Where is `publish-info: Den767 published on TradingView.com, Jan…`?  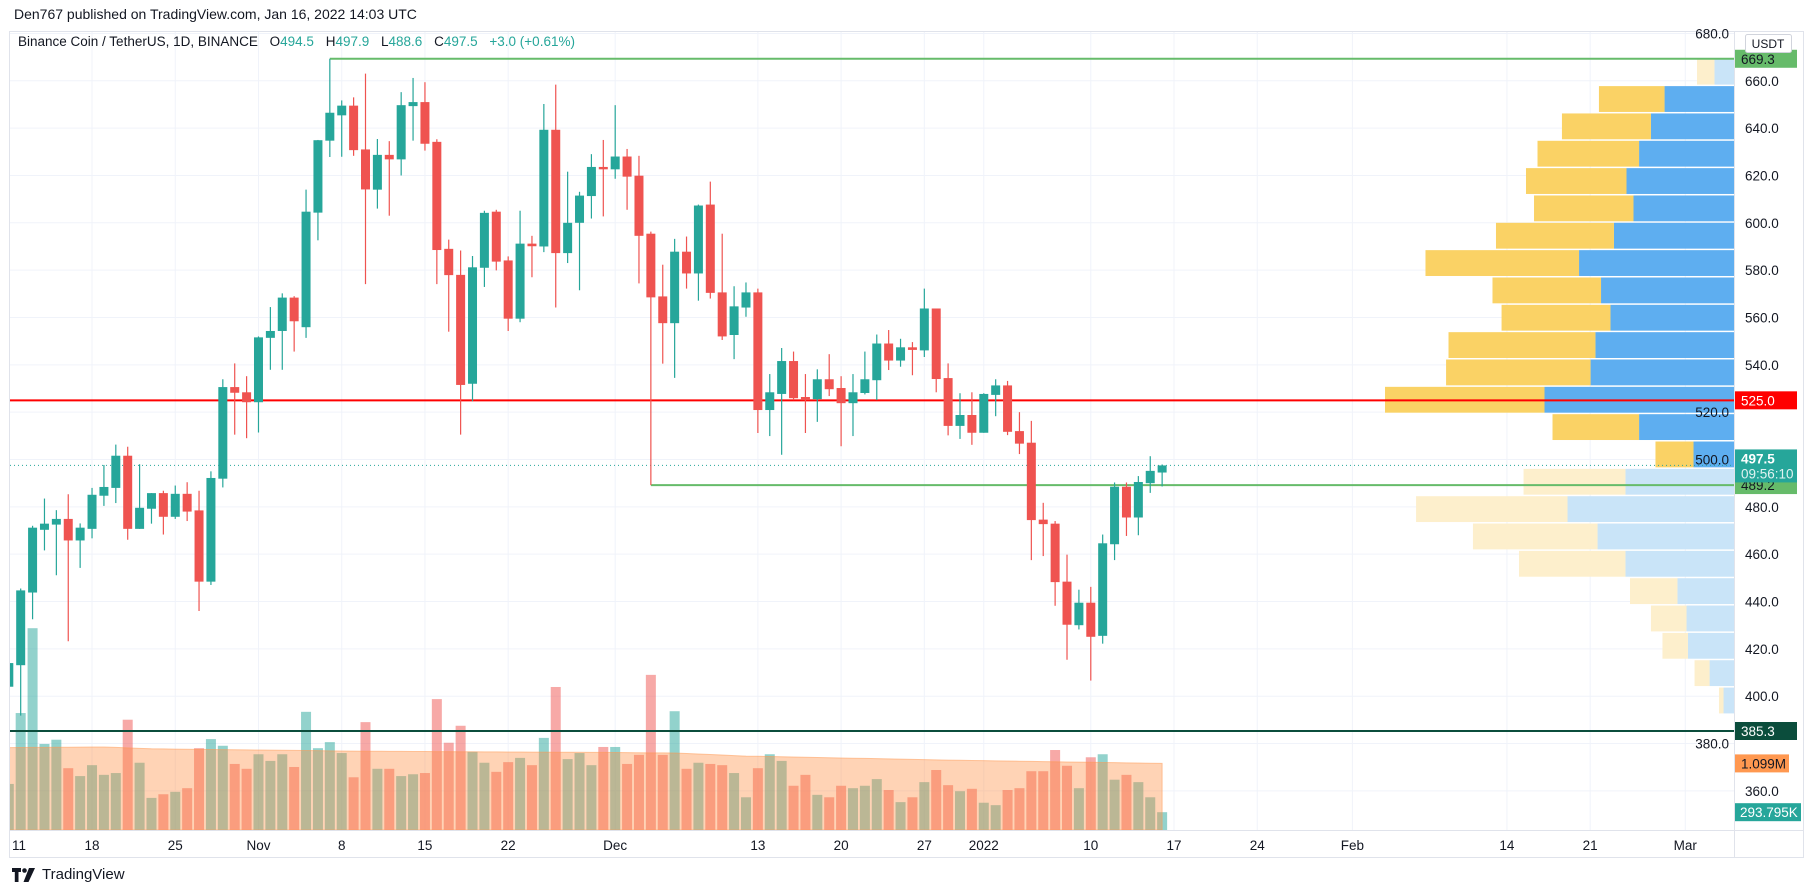 publish-info: Den767 published on TradingView.com, Jan… is located at coordinates (215, 14).